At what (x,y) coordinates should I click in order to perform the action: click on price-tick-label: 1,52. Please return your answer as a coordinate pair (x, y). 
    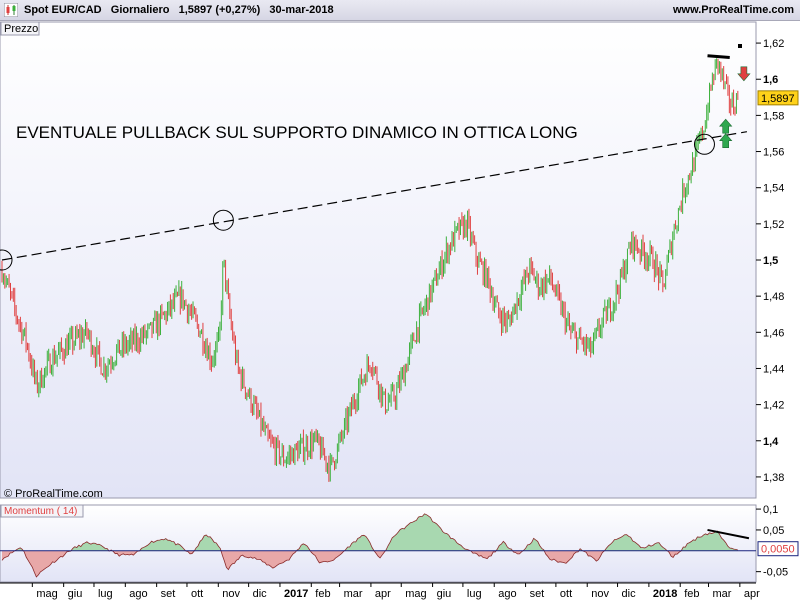
    Looking at the image, I should click on (773, 225).